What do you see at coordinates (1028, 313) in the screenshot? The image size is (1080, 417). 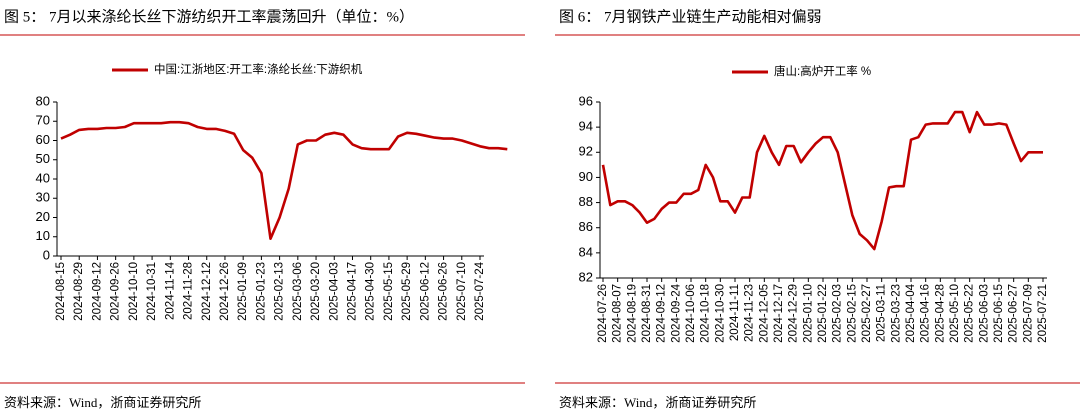 I see `x-tick-label: 2025-07-09` at bounding box center [1028, 313].